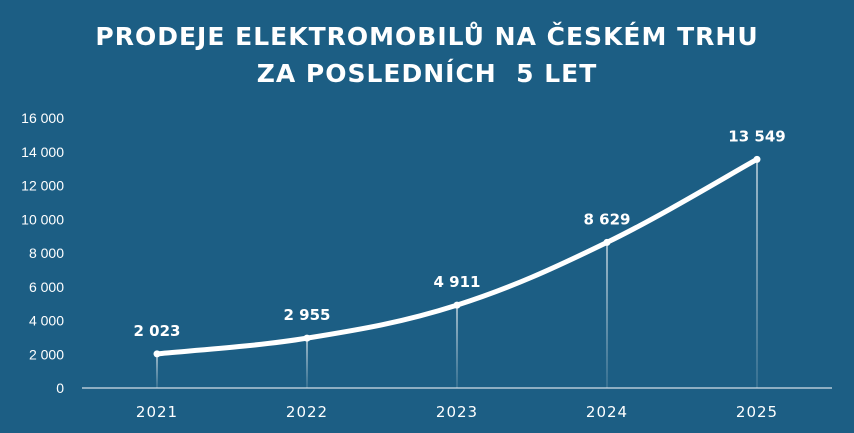 The width and height of the screenshot is (854, 433). Describe the element at coordinates (157, 412) in the screenshot. I see `x-tick-label: 2021` at that location.